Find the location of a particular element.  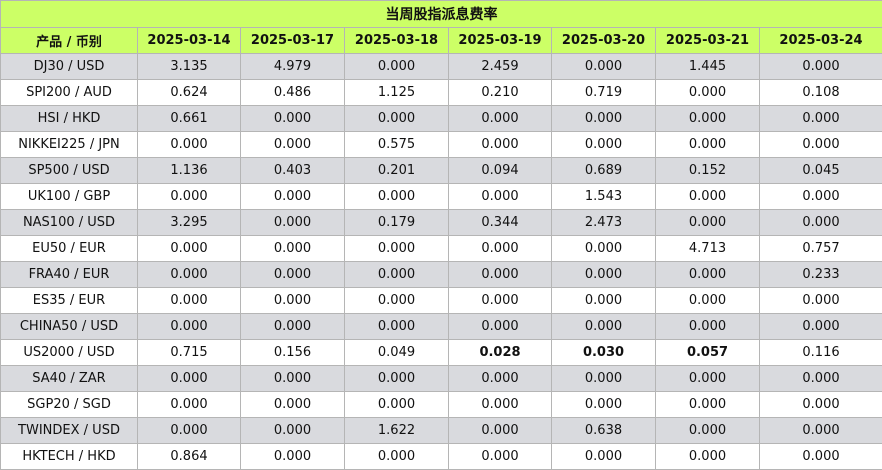

product-cell: SPI200 / AUD is located at coordinates (69, 93).